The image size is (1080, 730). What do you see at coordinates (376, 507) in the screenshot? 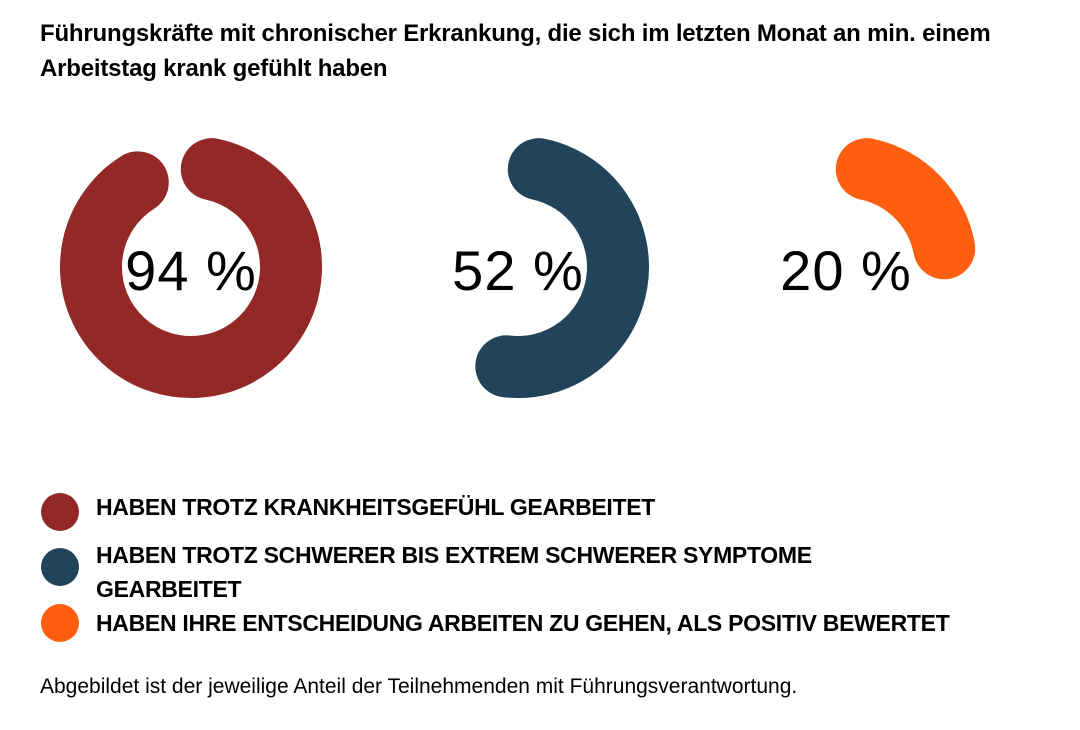
I see `legend-label: HABEN TROTZ KRANKHEITSGEFÜHL GEARBEITET` at bounding box center [376, 507].